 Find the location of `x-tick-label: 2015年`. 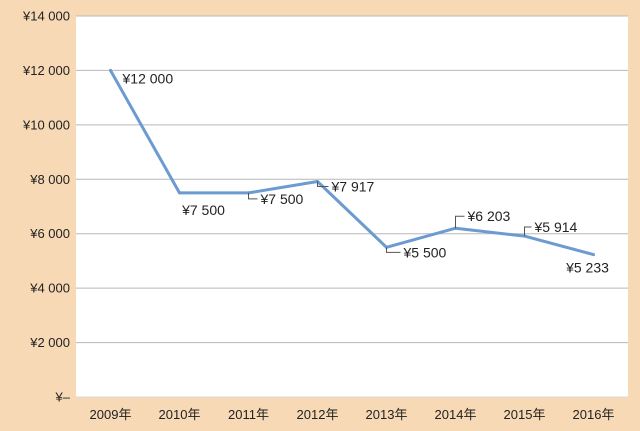

x-tick-label: 2015年 is located at coordinates (525, 414).